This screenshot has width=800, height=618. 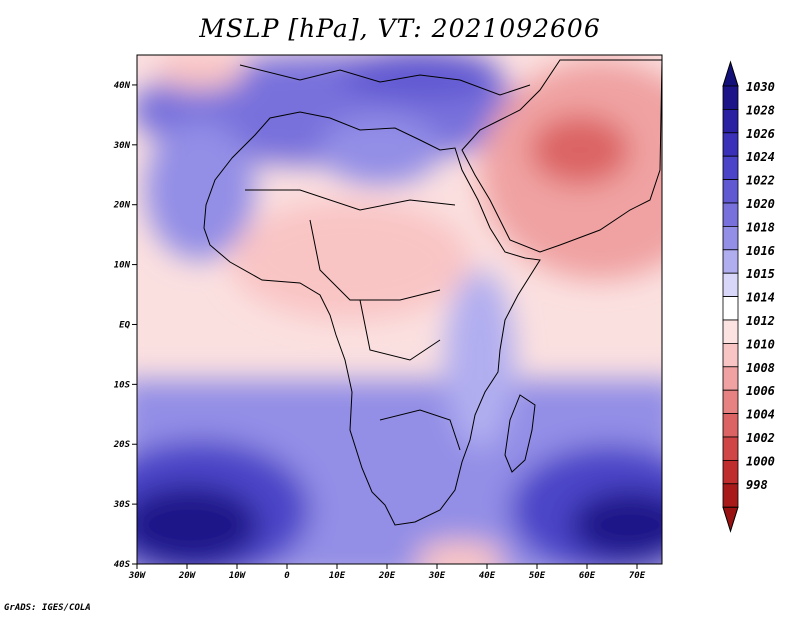 I want to click on lon-tick-label: 30W, so click(x=137, y=576).